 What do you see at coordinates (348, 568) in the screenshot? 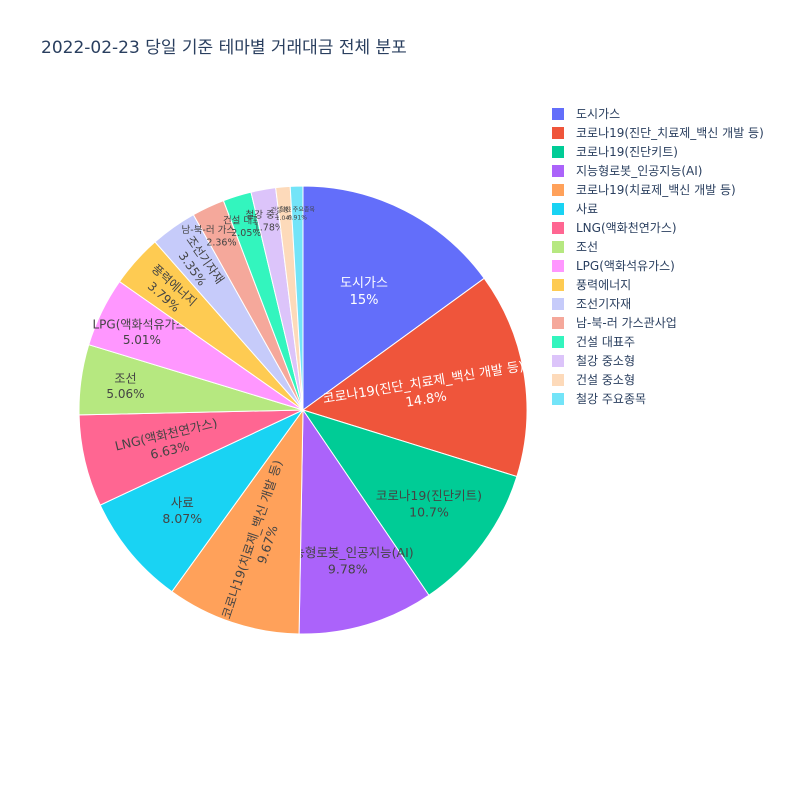
I see `slice-label-percent: 9.78%` at bounding box center [348, 568].